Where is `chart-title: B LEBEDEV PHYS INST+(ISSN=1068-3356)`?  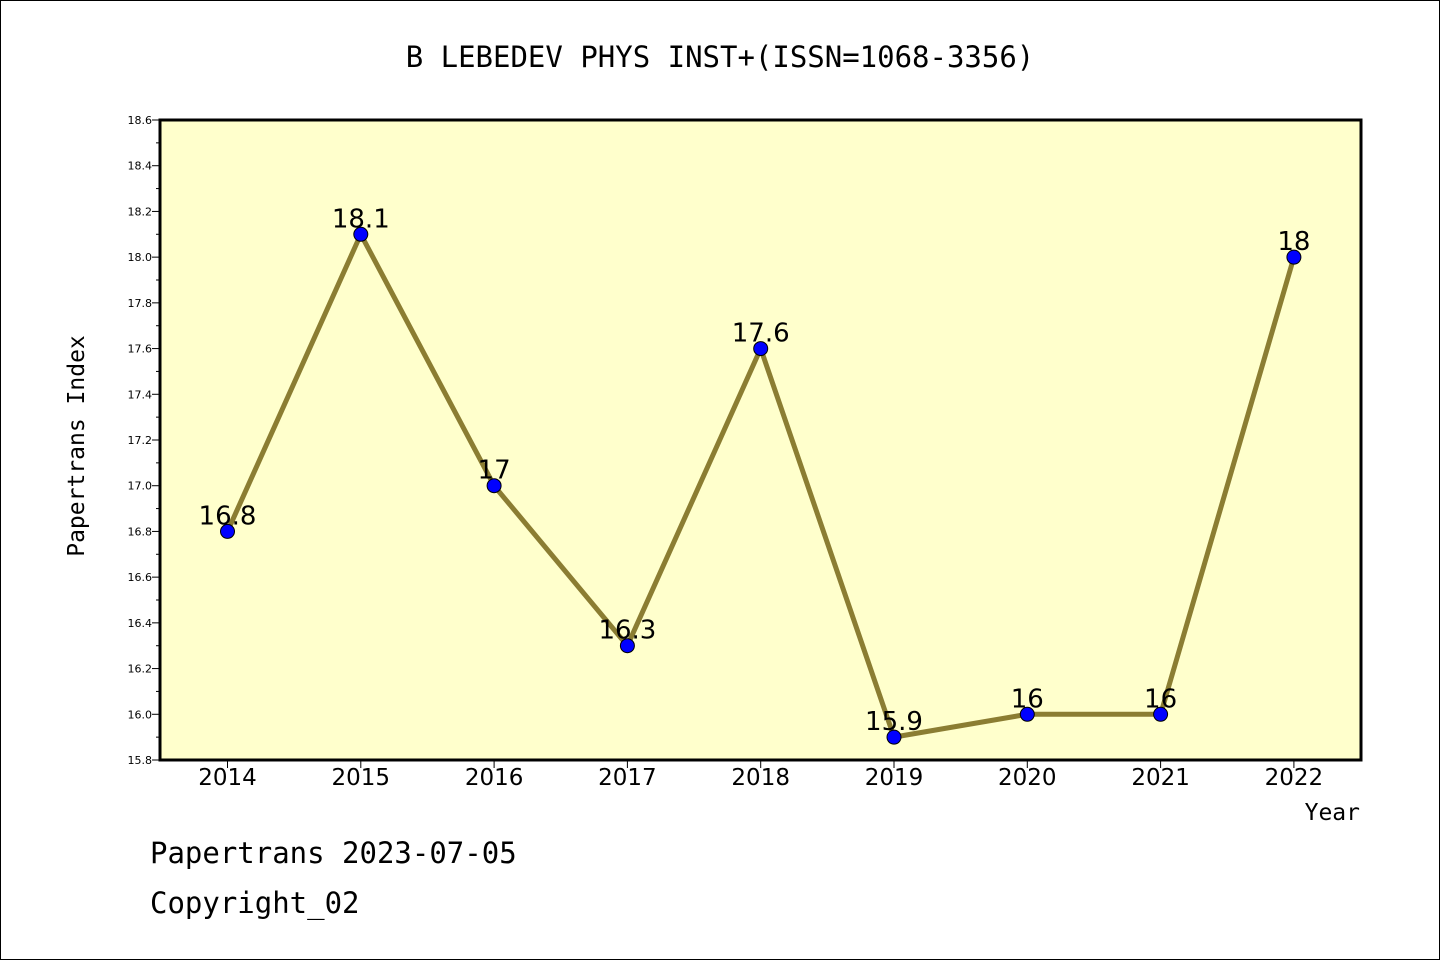 chart-title: B LEBEDEV PHYS INST+(ISSN=1068-3356) is located at coordinates (720, 57).